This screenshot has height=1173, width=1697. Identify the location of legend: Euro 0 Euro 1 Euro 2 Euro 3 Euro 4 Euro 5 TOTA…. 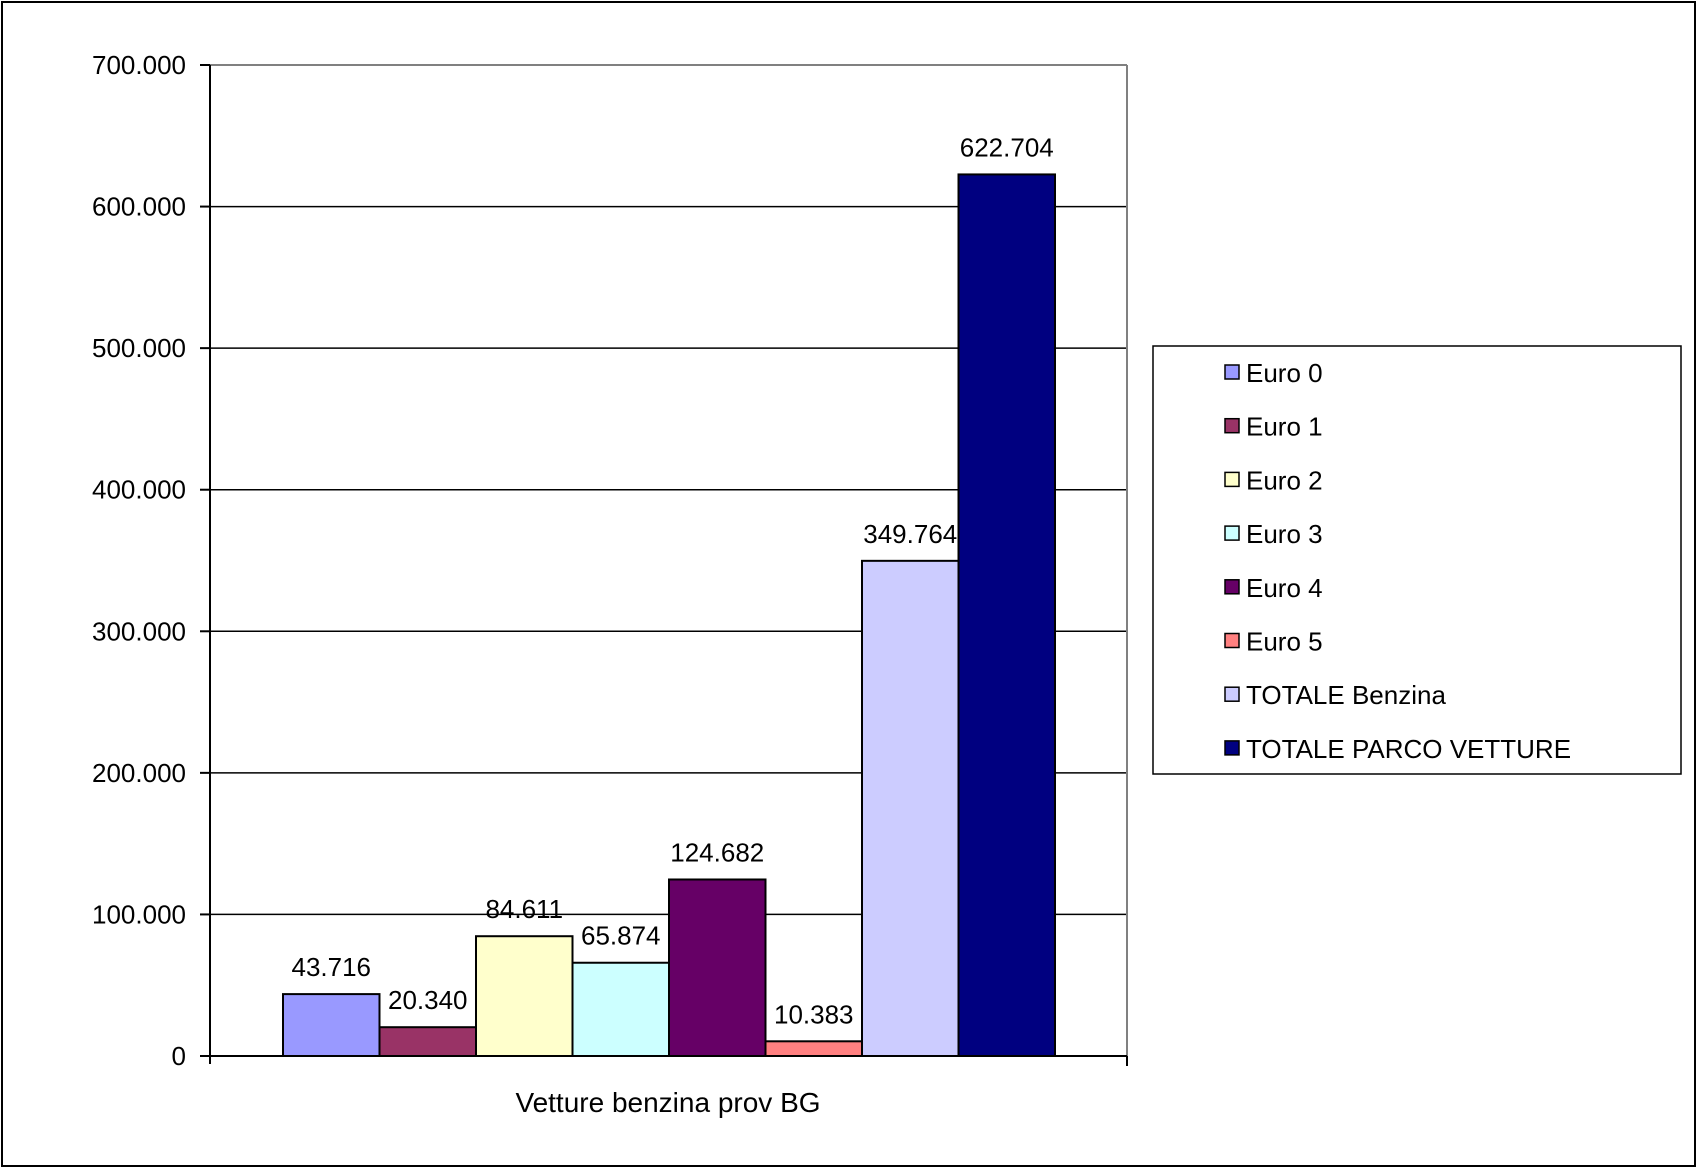
(1417, 560).